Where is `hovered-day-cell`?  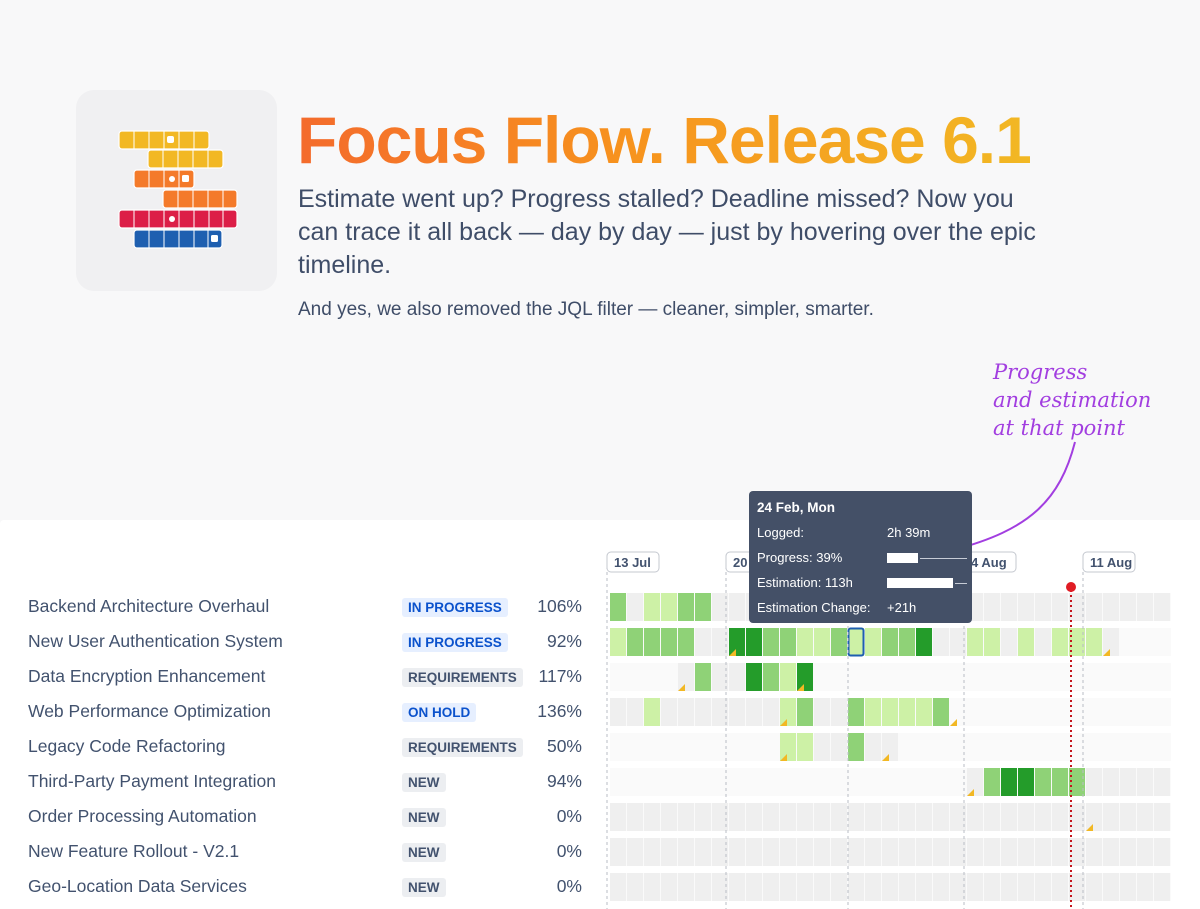
hovered-day-cell is located at coordinates (856, 642).